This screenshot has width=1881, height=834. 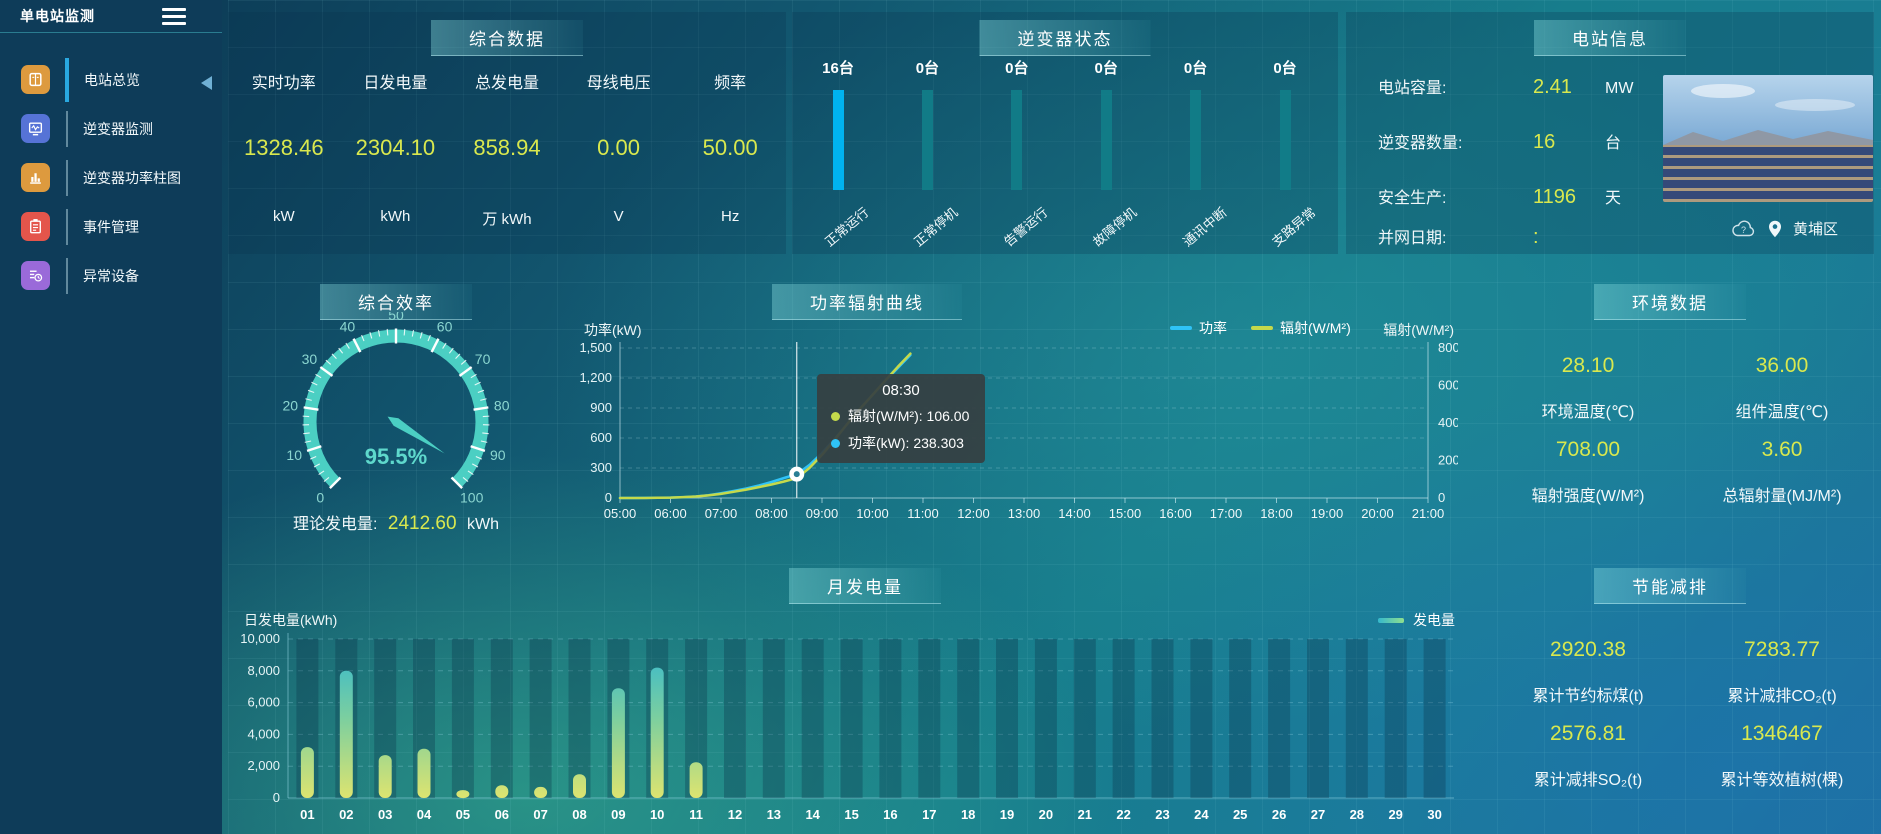 I want to click on station-info-row: 逆变器数量: 16 台, so click(x=1499, y=141).